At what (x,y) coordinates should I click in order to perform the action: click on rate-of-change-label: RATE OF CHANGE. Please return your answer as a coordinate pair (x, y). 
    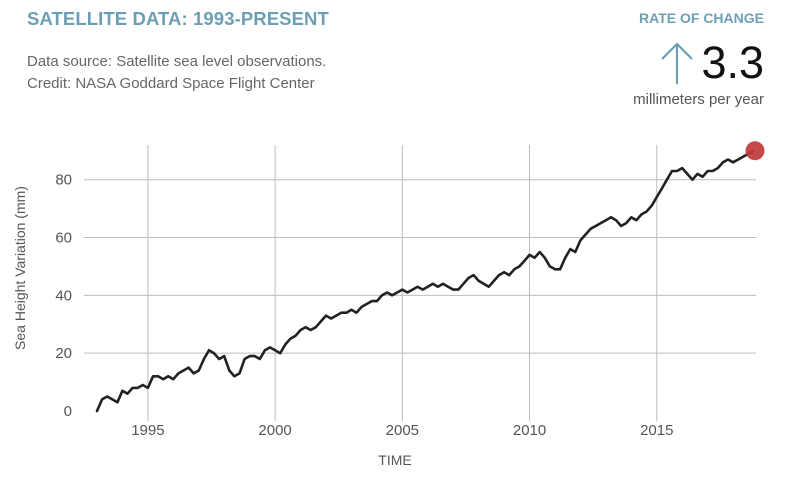
    Looking at the image, I should click on (701, 18).